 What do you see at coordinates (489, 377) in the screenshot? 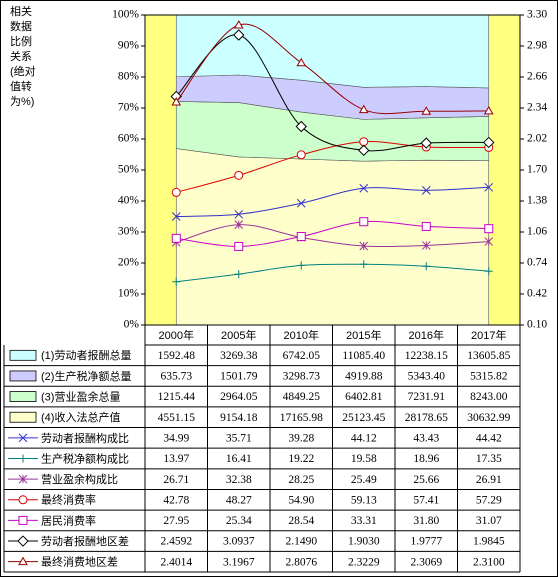
I see `table-value: 5315.82` at bounding box center [489, 377].